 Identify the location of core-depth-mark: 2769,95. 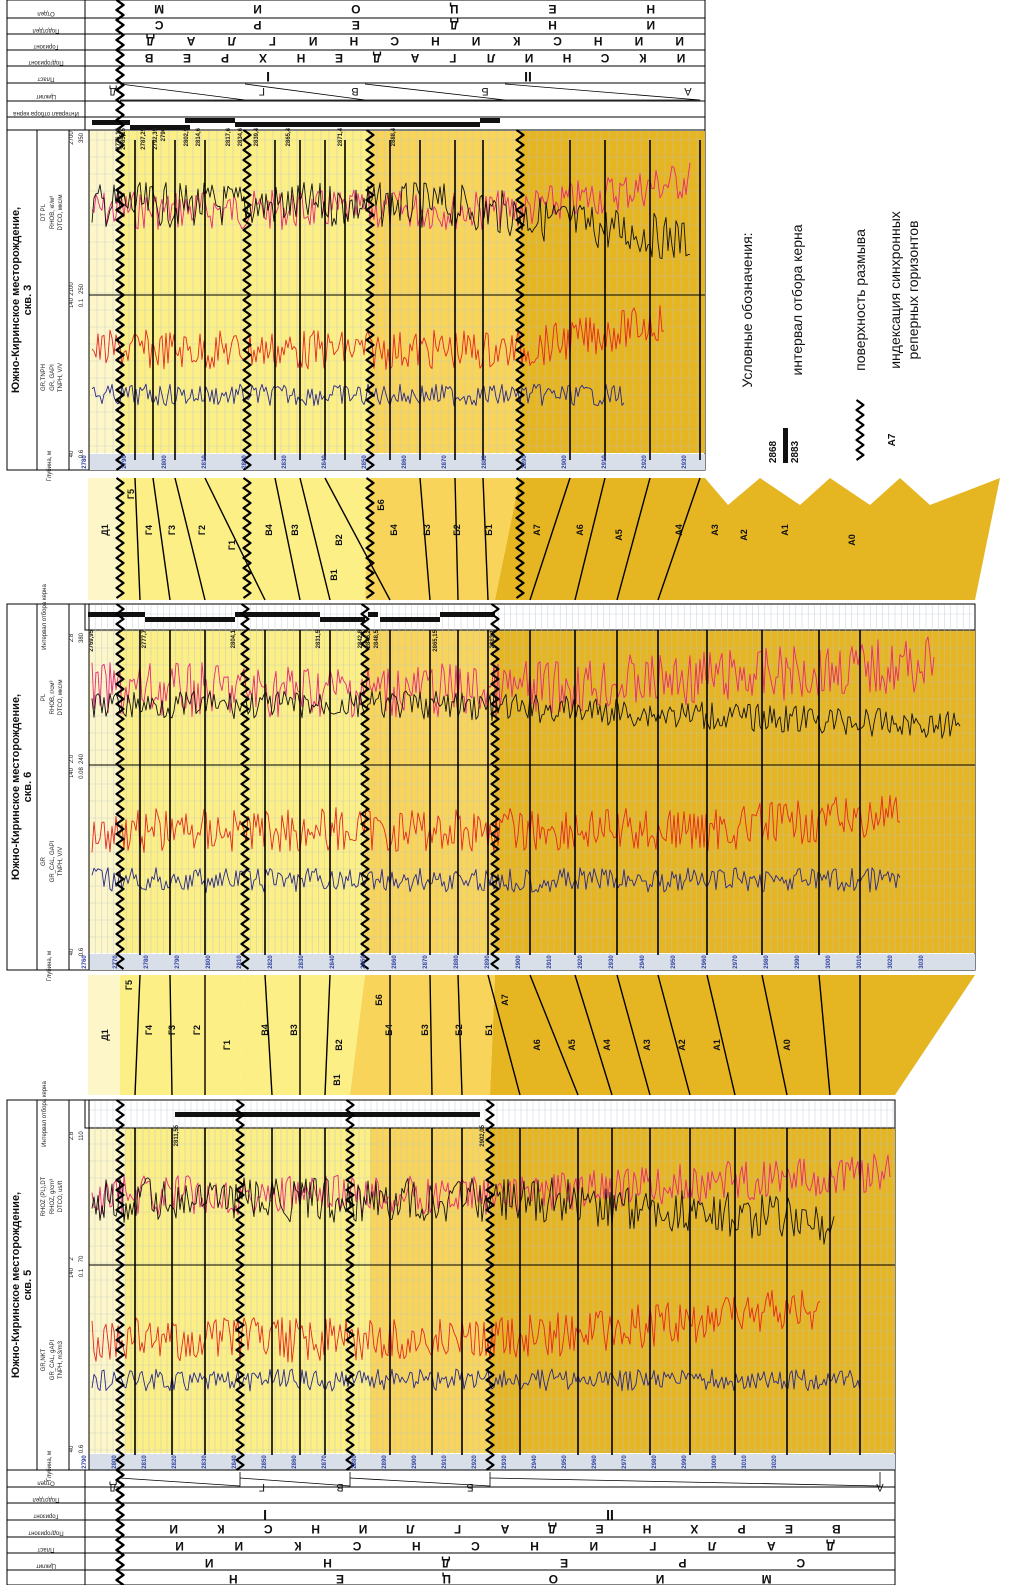
(92, 640).